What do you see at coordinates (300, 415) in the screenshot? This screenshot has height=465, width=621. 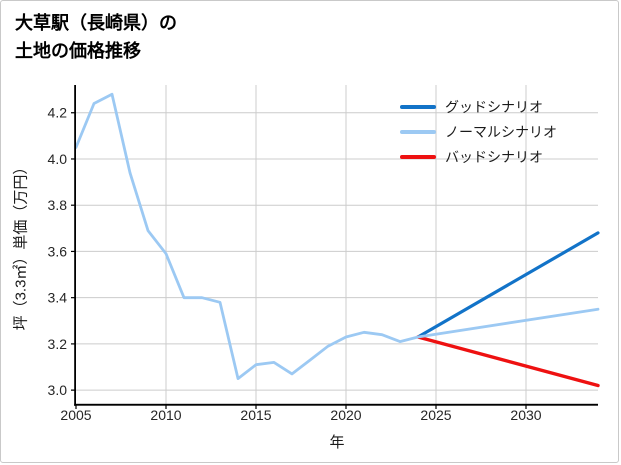 I see `x-tick-labels: 2005 2010 2015 2020 2025 2030` at bounding box center [300, 415].